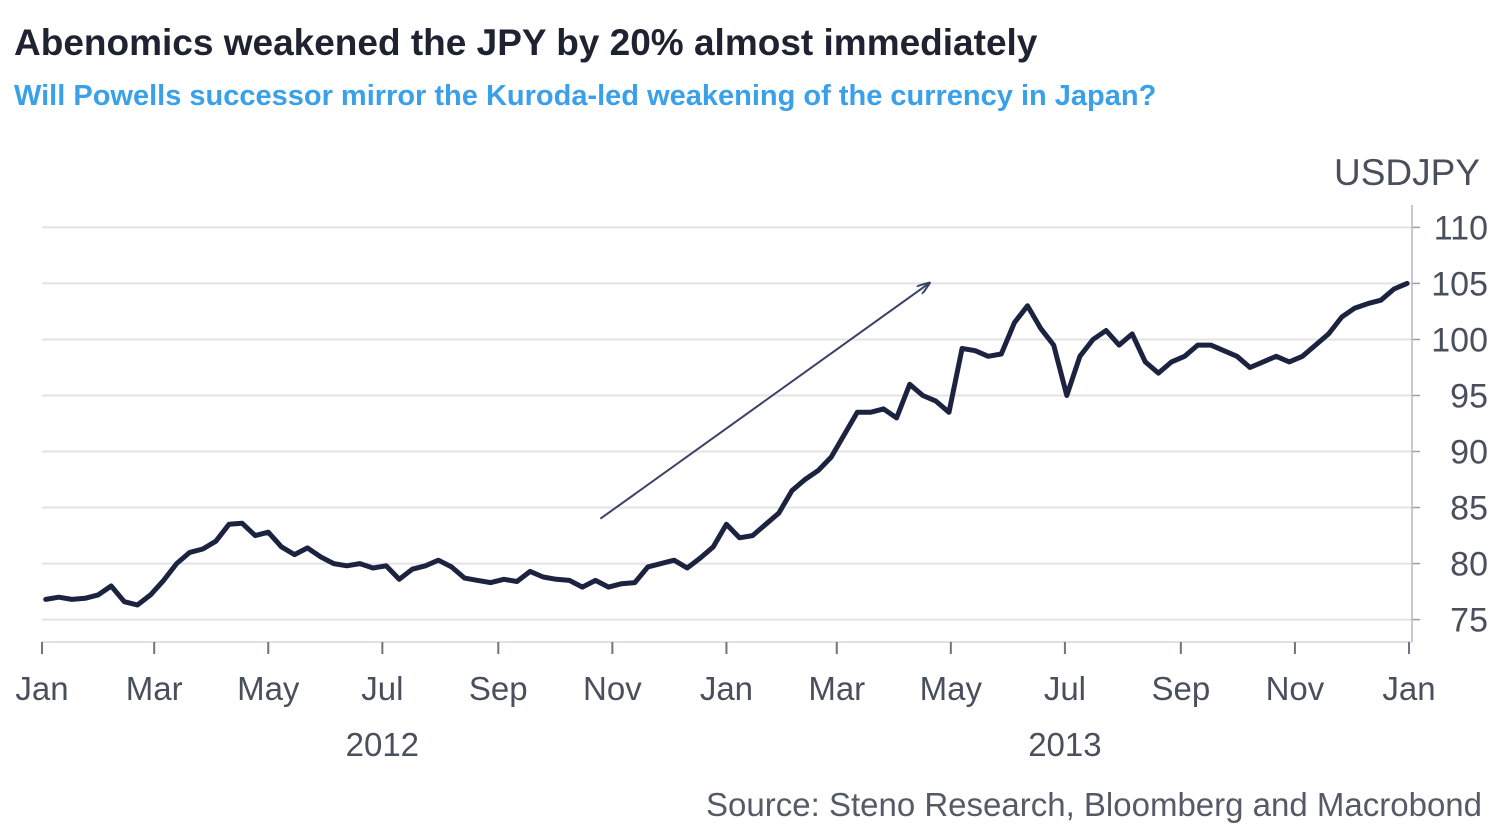 This screenshot has height=837, width=1502. I want to click on trend-arrow, so click(763, 401).